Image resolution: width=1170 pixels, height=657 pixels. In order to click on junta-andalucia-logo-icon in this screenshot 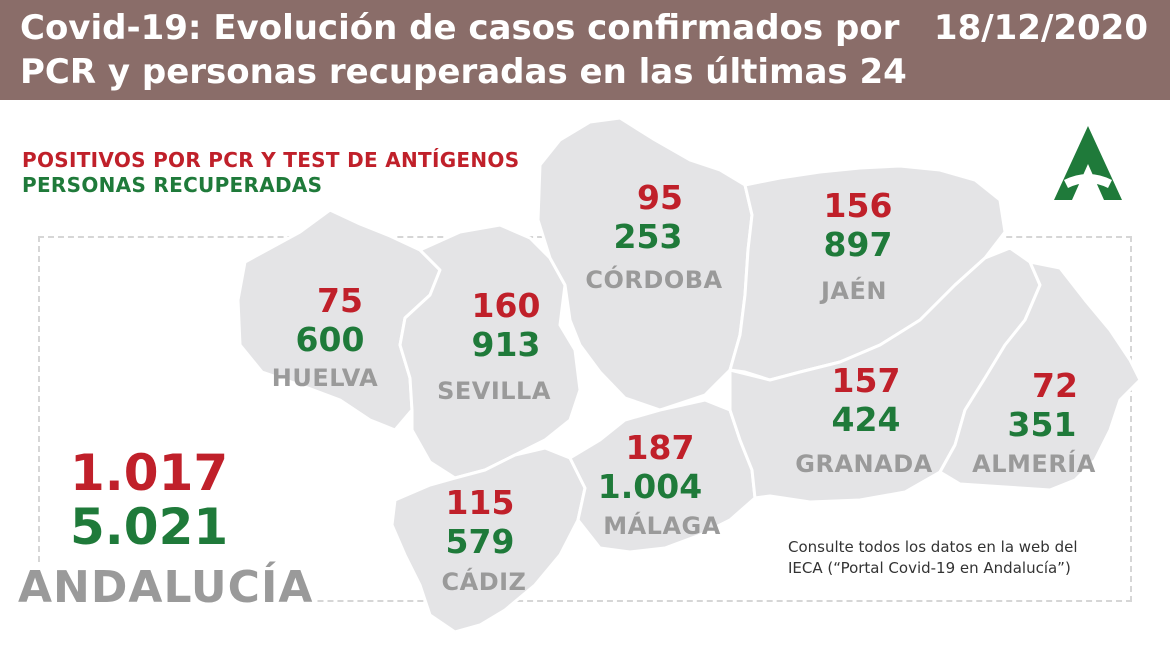, I will do `click(1088, 163)`.